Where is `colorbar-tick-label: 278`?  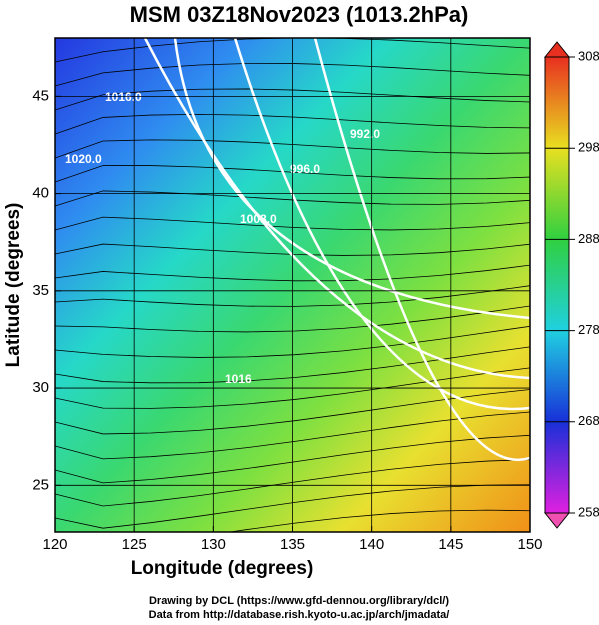 colorbar-tick-label: 278 is located at coordinates (588, 329).